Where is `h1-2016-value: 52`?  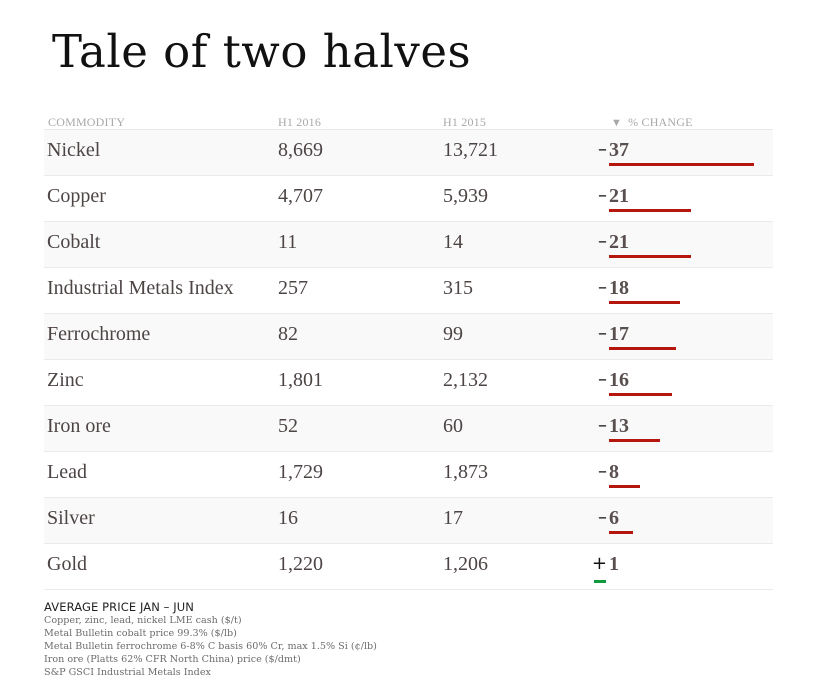 h1-2016-value: 52 is located at coordinates (288, 426).